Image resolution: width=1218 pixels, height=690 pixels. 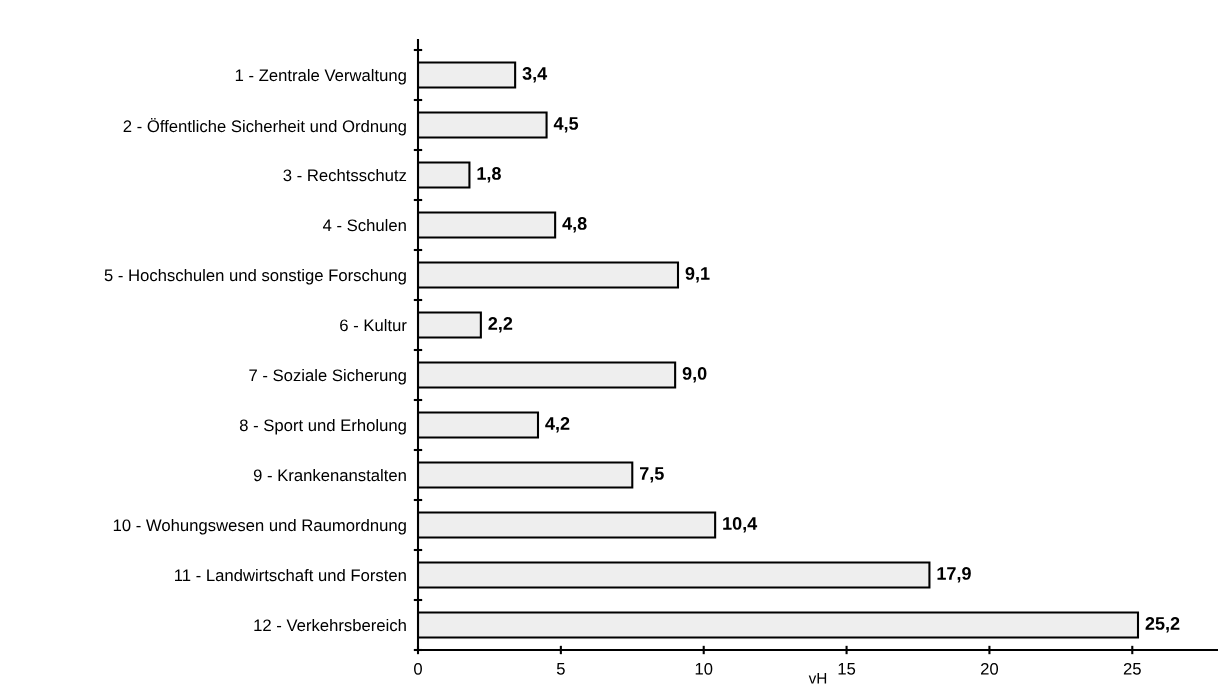 What do you see at coordinates (259, 526) in the screenshot?
I see `y-tick-label: 10 - Wohungswesen und Raumordnung` at bounding box center [259, 526].